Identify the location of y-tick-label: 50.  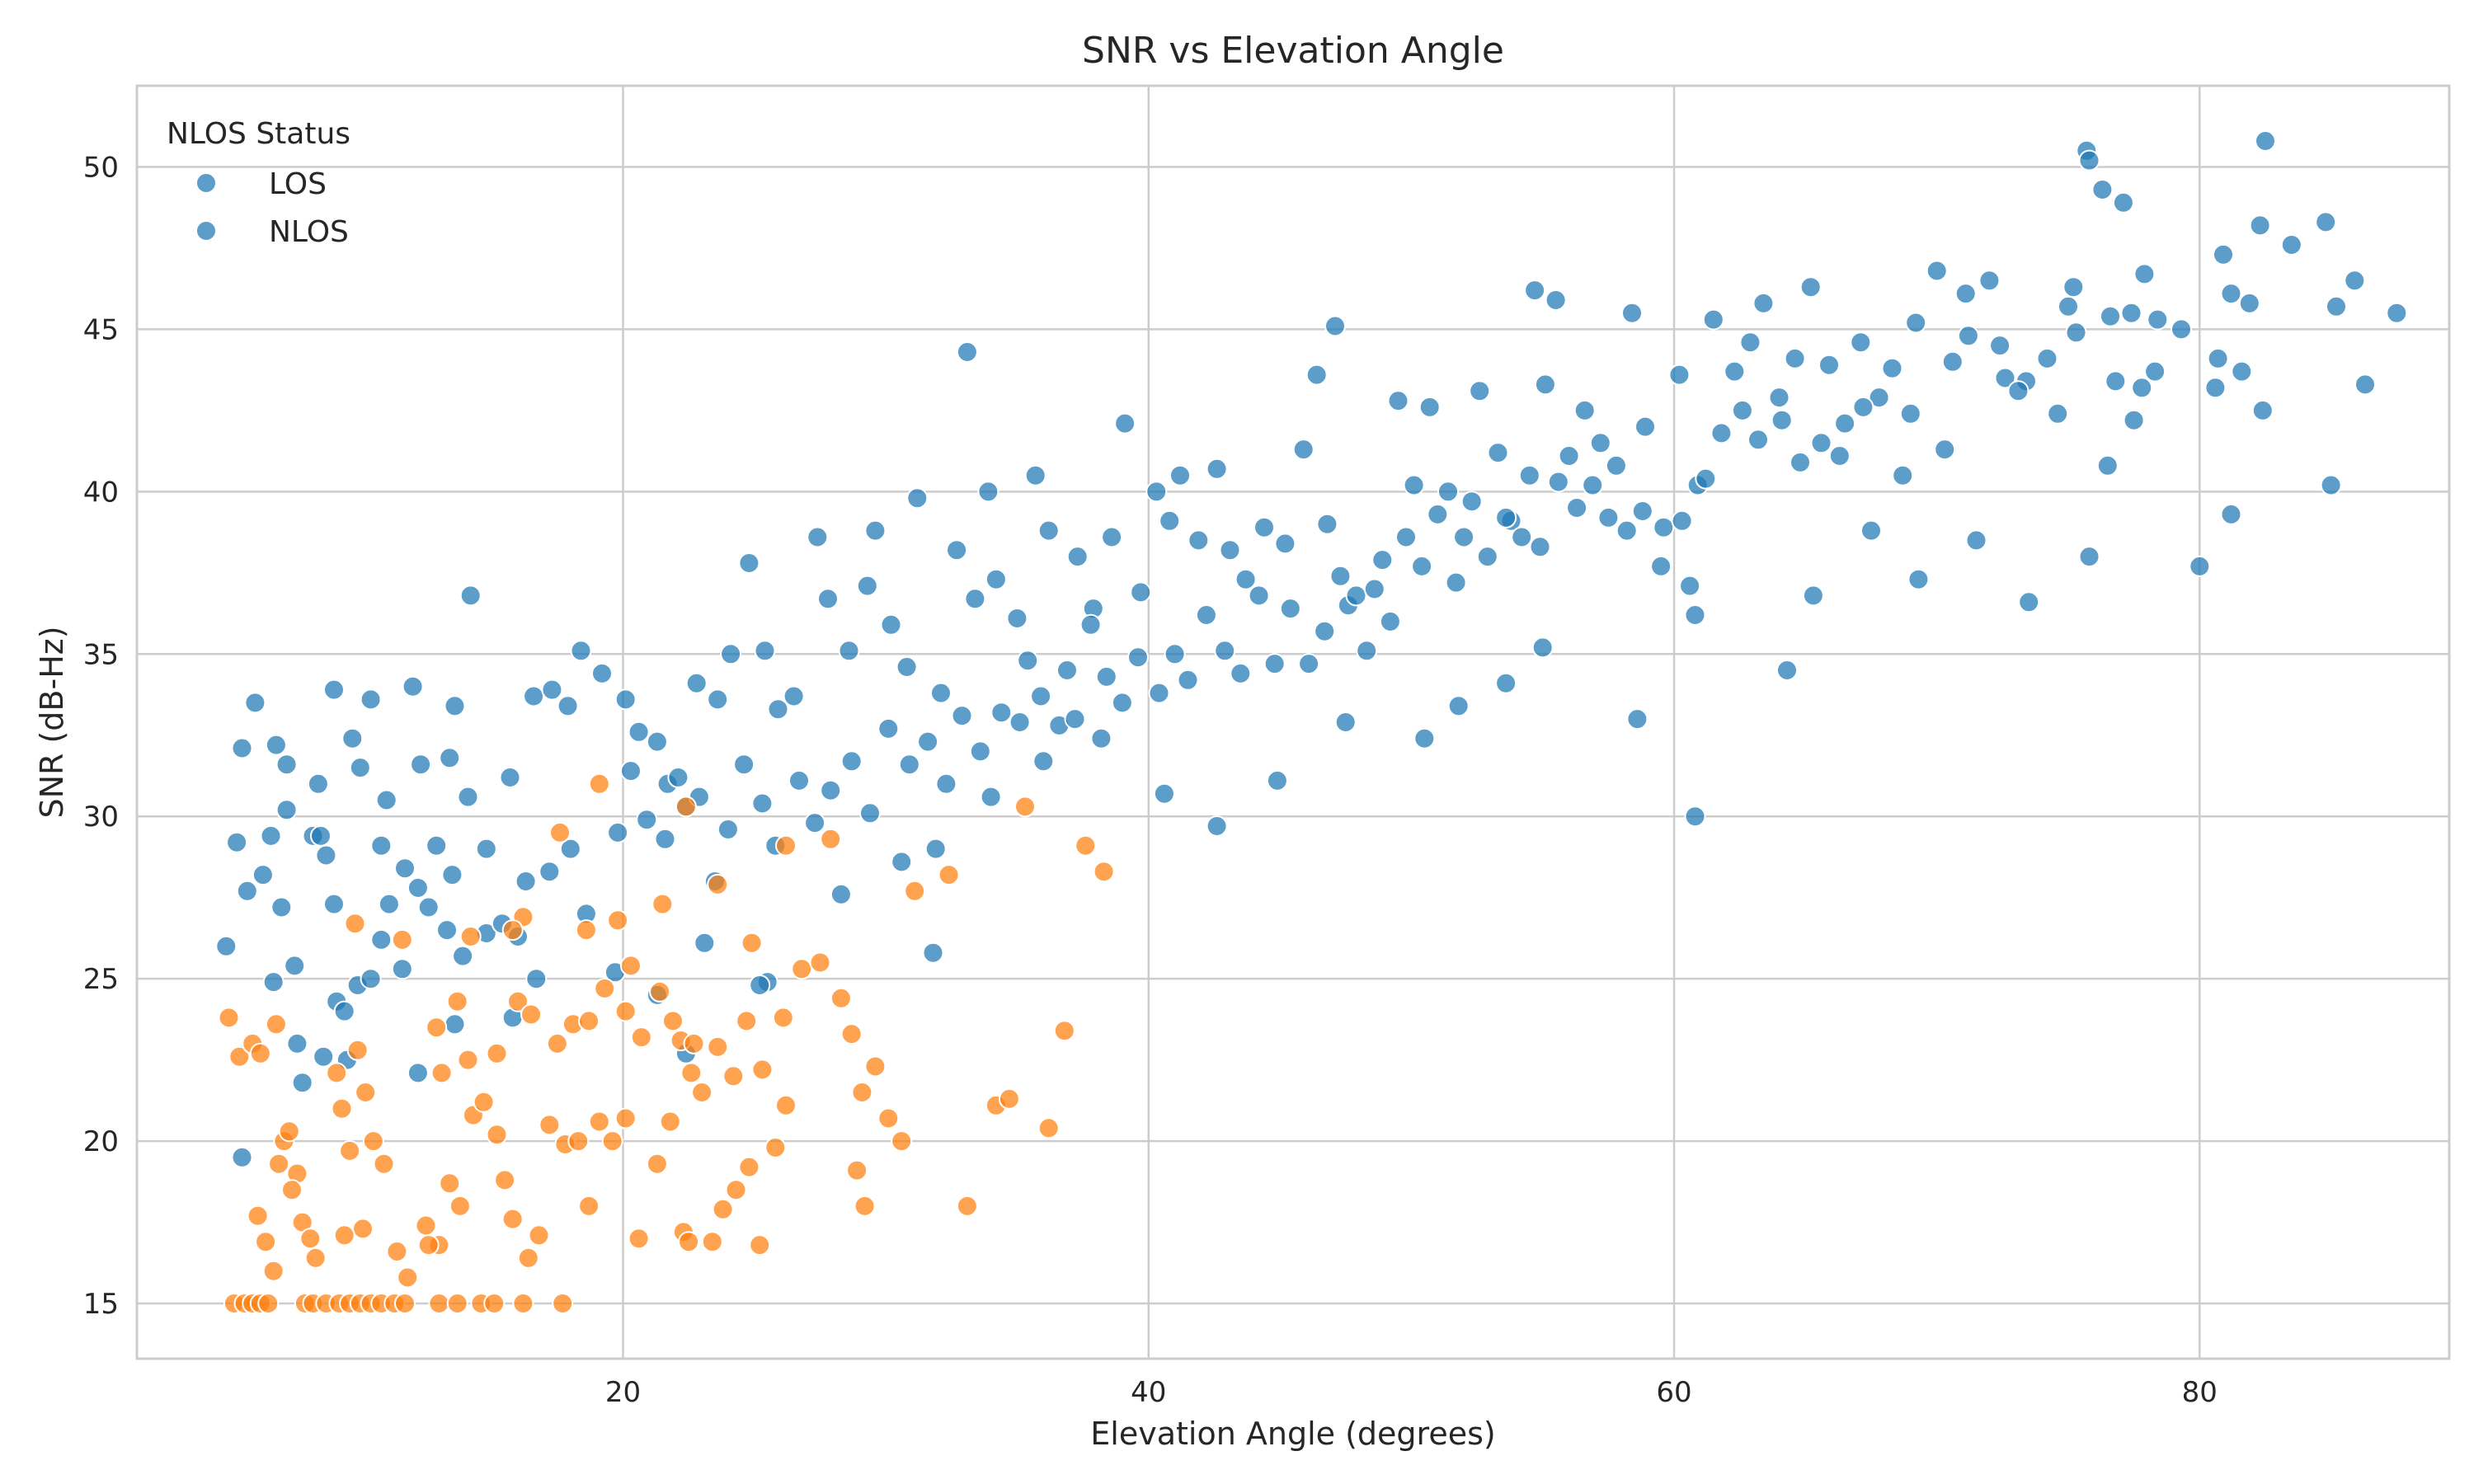
(101, 167).